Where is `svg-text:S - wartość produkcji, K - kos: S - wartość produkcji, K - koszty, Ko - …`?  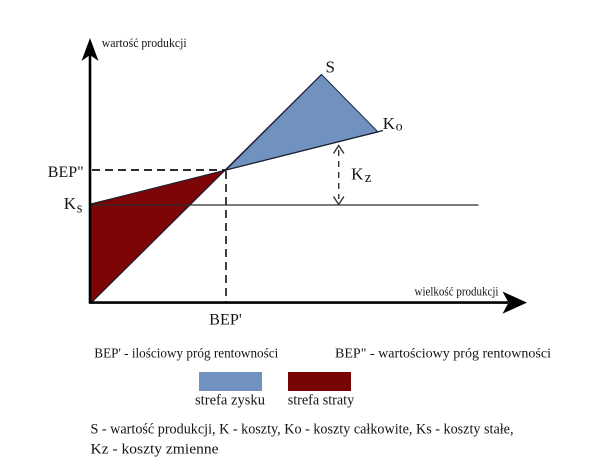 svg-text:S - wartość produkcji, K - kos: S - wartość produkcji, K - koszty, Ko - … is located at coordinates (302, 430).